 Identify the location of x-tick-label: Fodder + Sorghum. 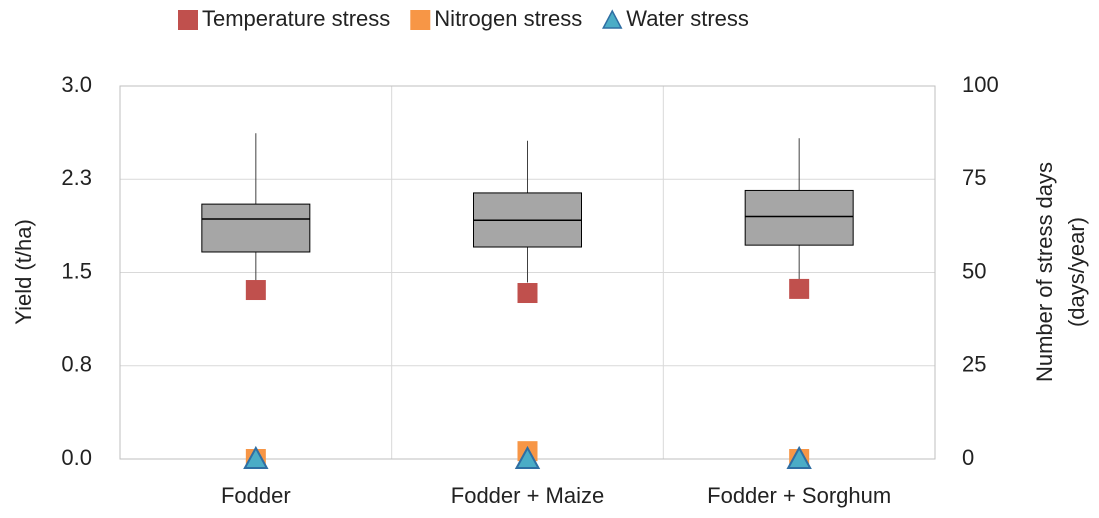
(799, 495).